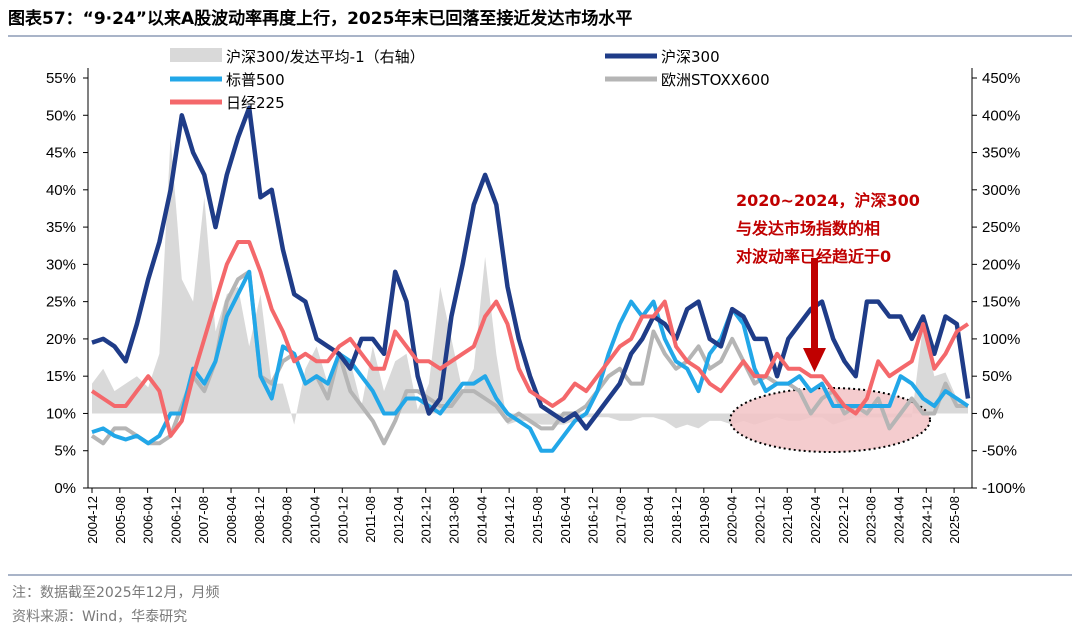 This screenshot has height=634, width=1080. Describe the element at coordinates (259, 520) in the screenshot. I see `x-tick-label: 2008-12` at that location.